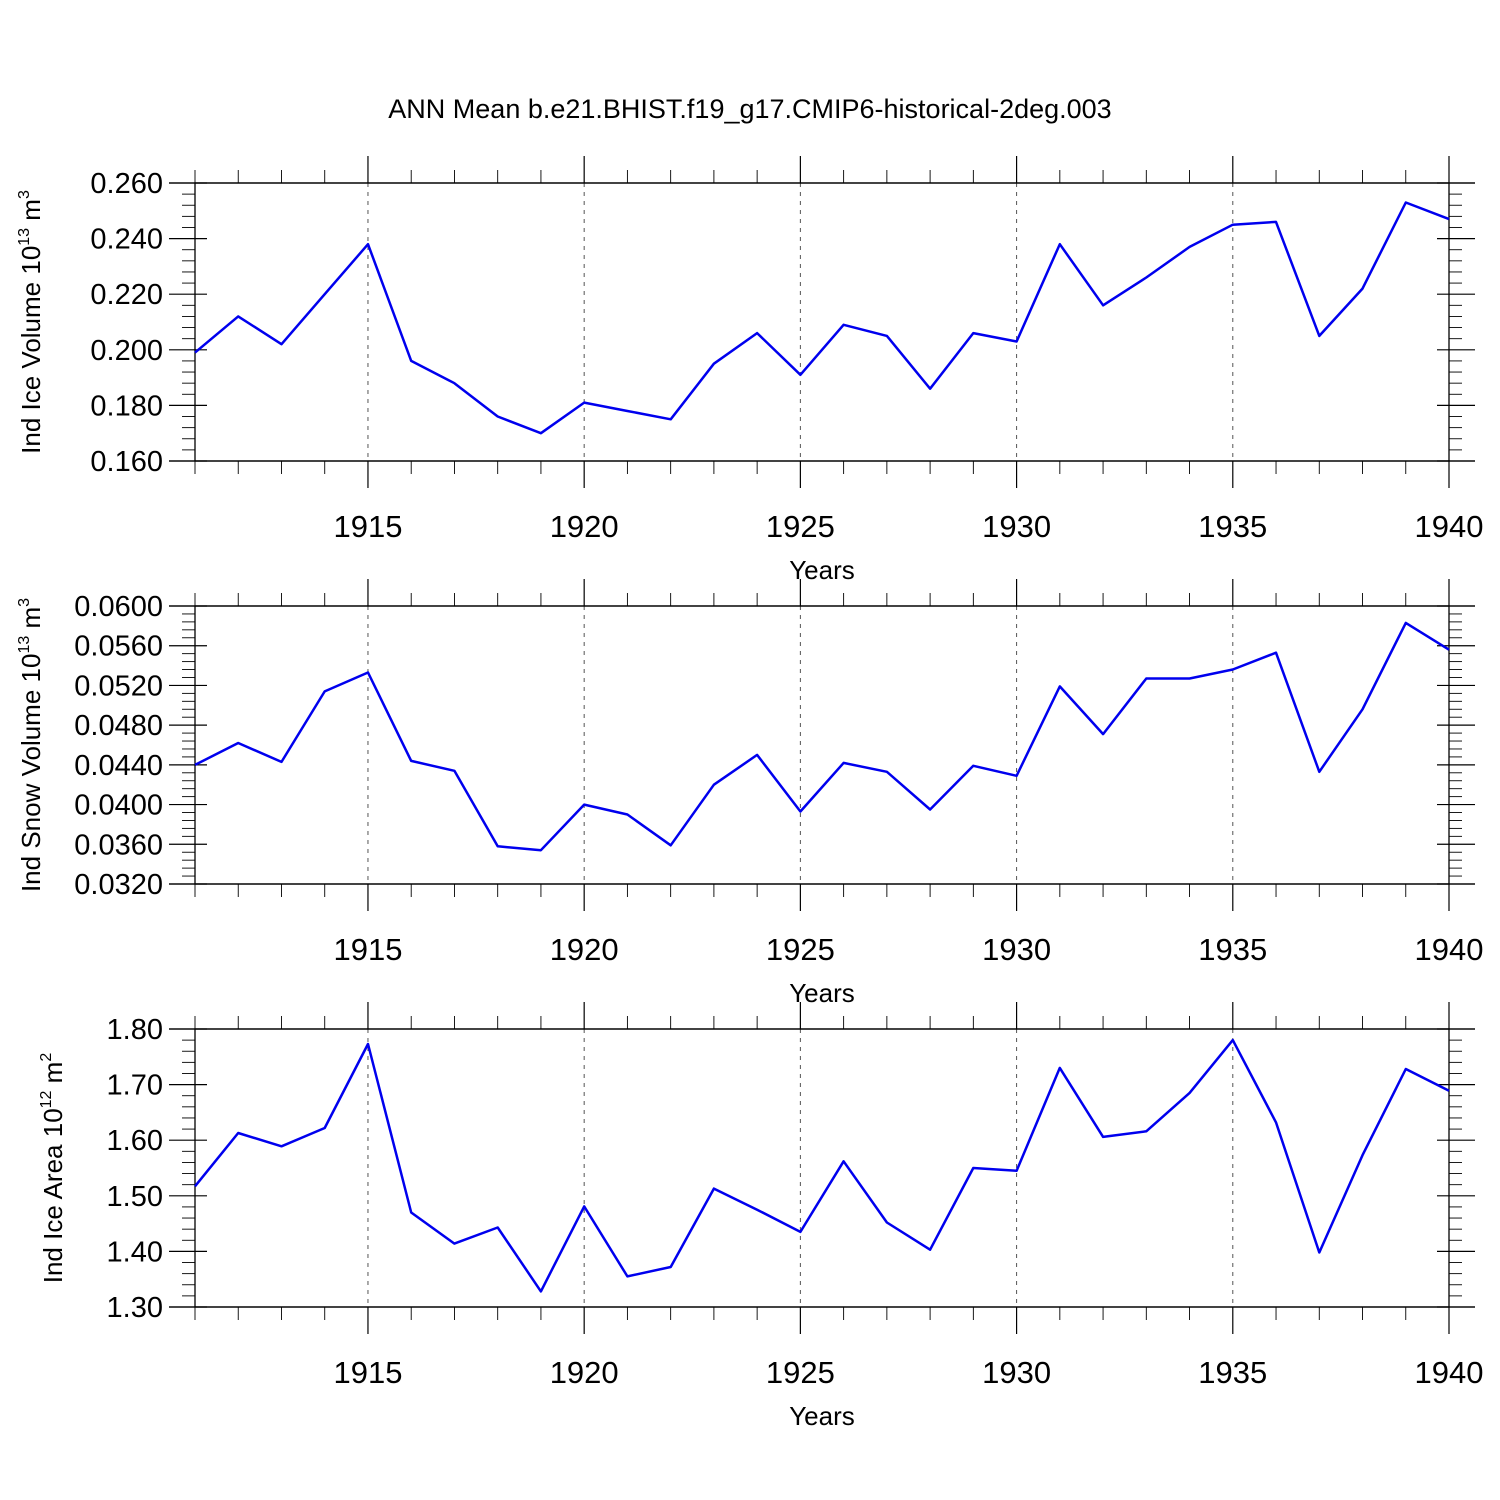  Describe the element at coordinates (126, 406) in the screenshot. I see `y-tick-label: 0.180` at that location.